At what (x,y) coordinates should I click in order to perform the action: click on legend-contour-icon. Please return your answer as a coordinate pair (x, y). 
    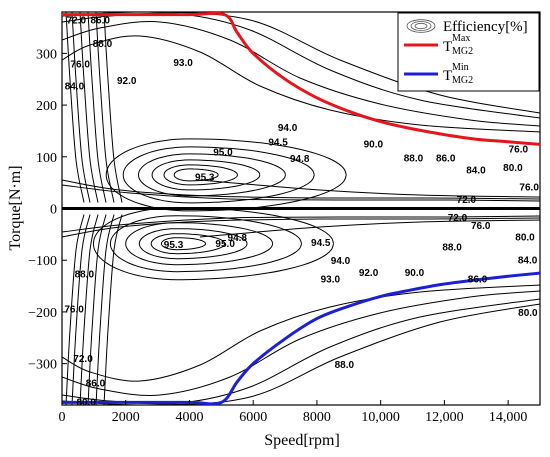
    Looking at the image, I should click on (421, 26).